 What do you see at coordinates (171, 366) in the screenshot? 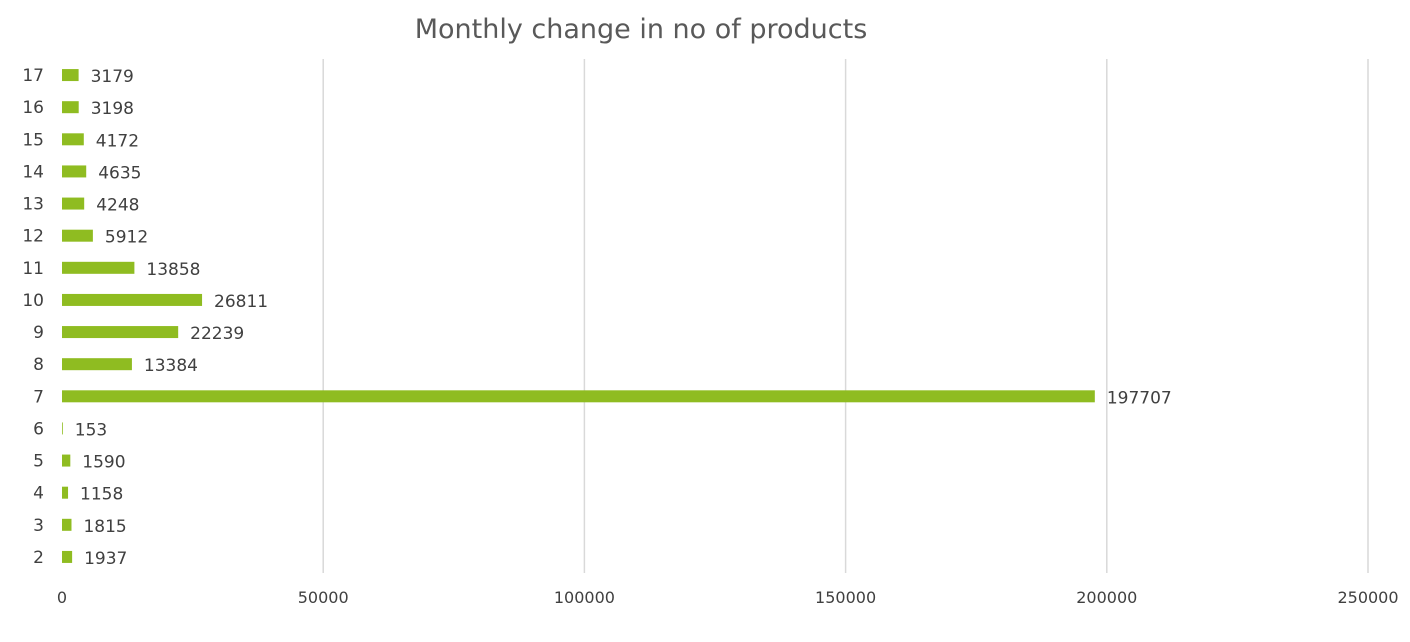
I see `data-label: 13384` at bounding box center [171, 366].